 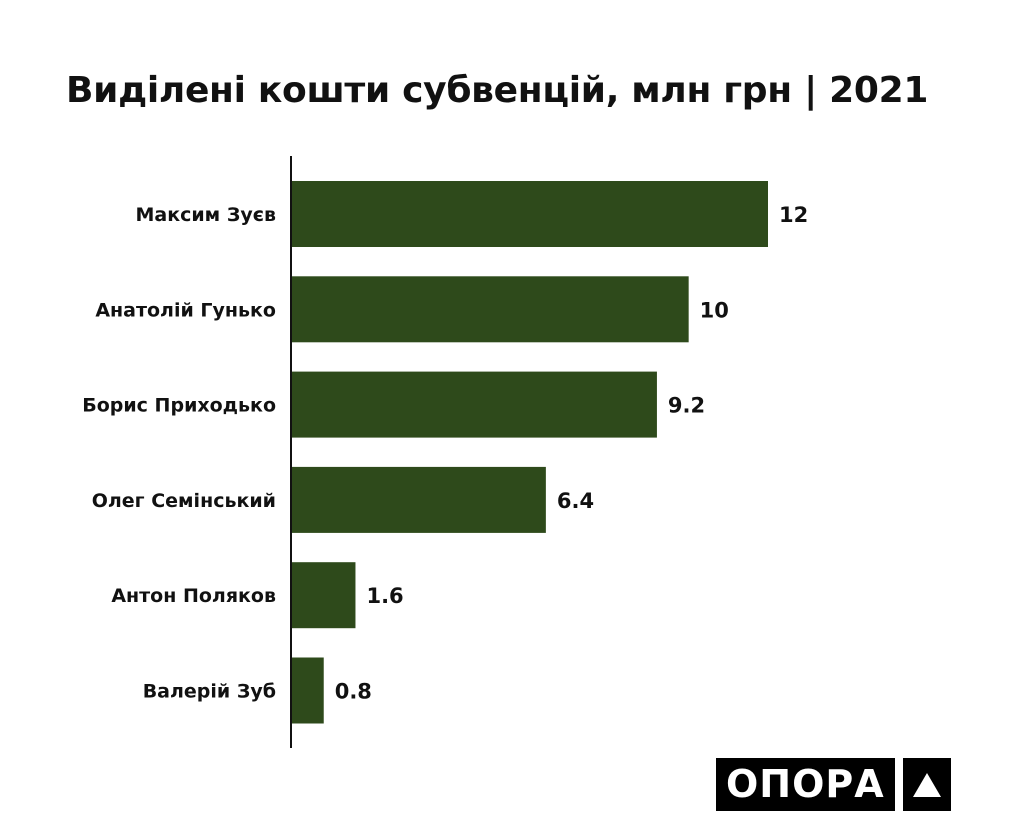 What do you see at coordinates (205, 215) in the screenshot?
I see `category-label: Максим Зуєв` at bounding box center [205, 215].